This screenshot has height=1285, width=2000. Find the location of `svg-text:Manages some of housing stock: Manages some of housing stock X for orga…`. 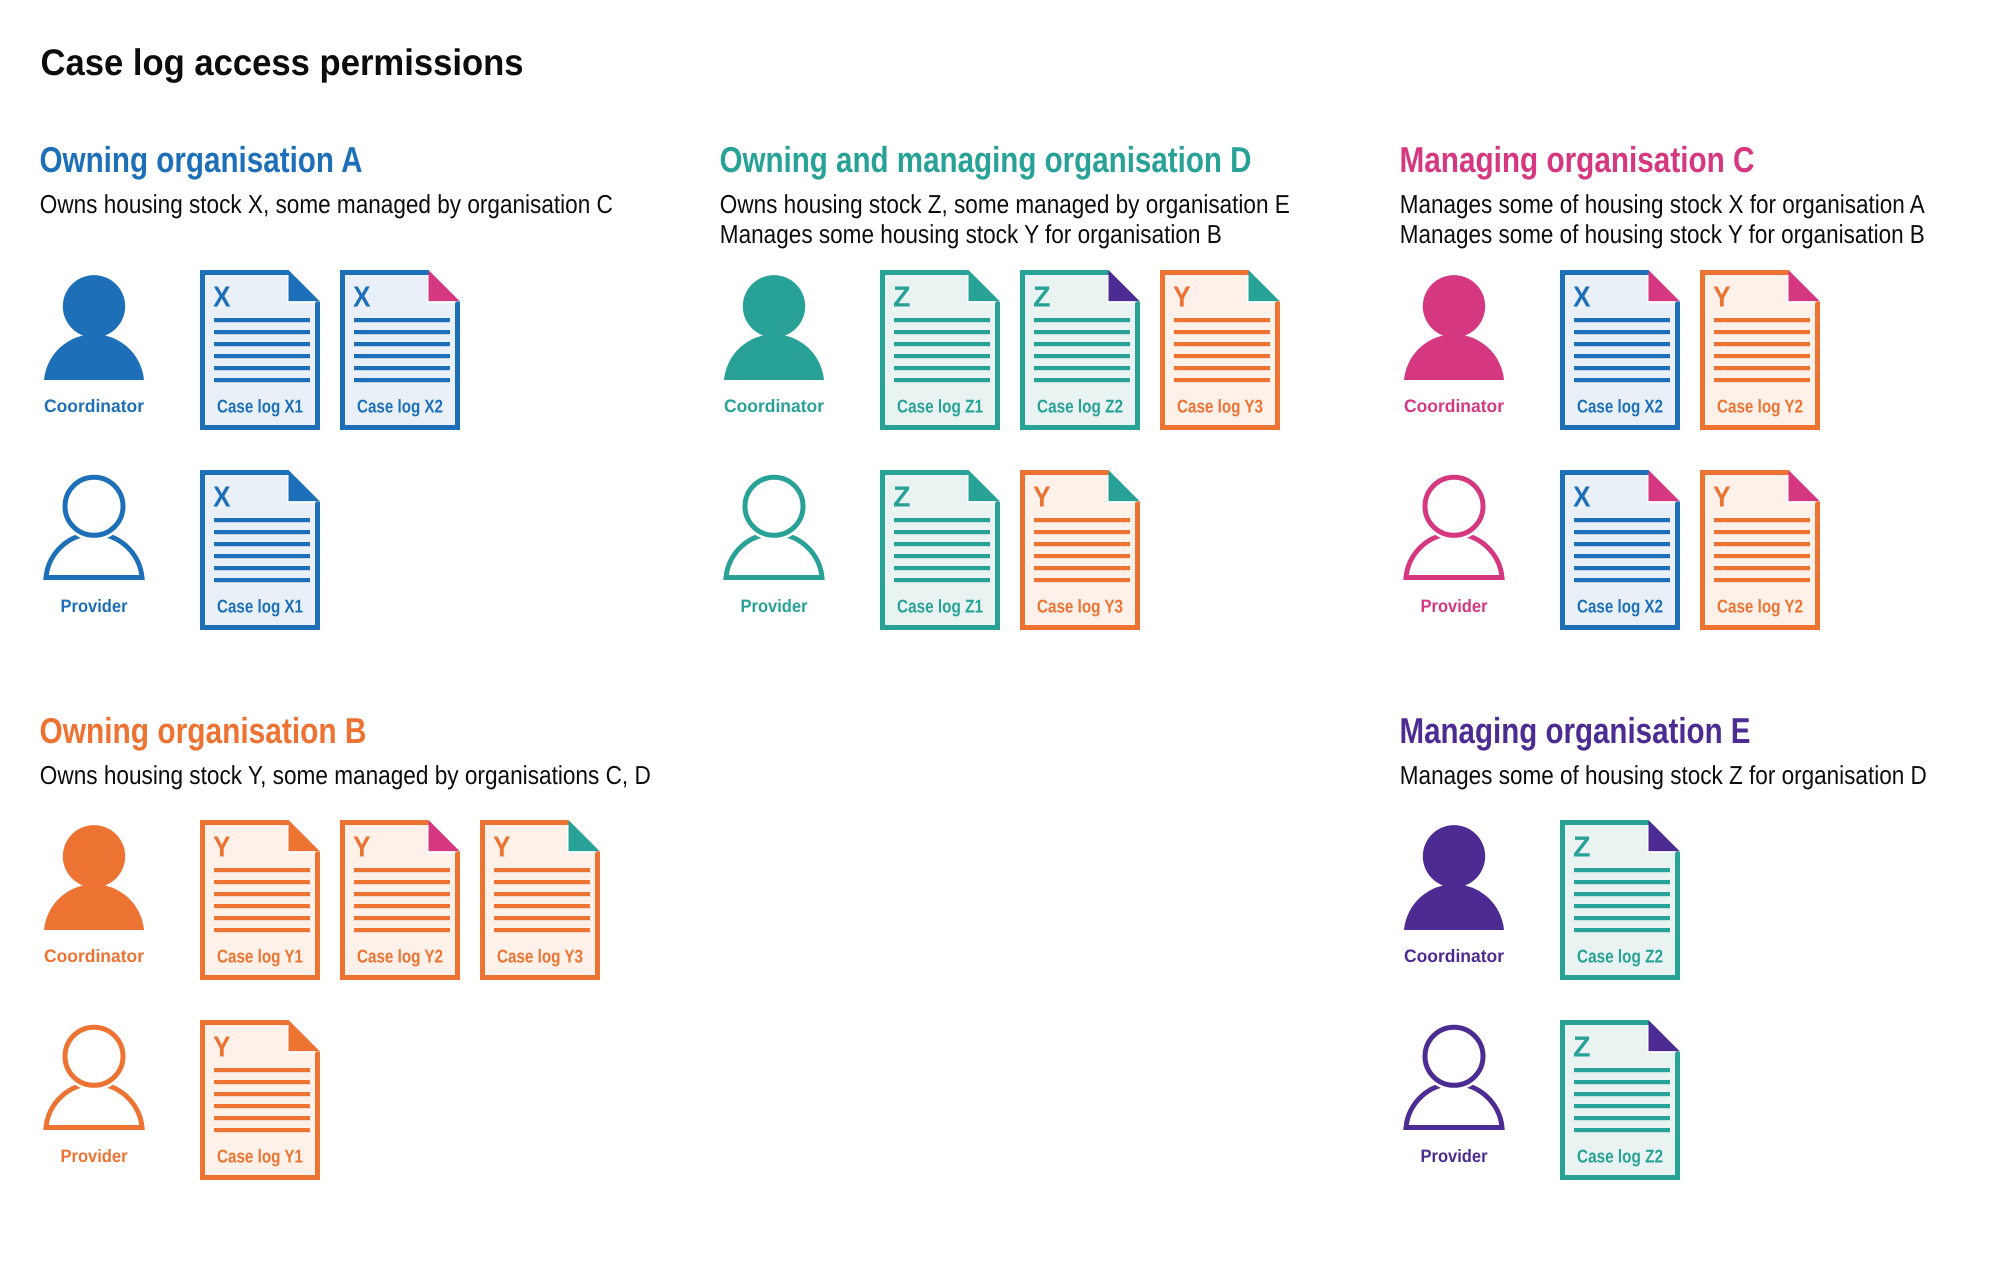

svg-text:Manages some of housing stock: Manages some of housing stock X for orga… is located at coordinates (1663, 204).